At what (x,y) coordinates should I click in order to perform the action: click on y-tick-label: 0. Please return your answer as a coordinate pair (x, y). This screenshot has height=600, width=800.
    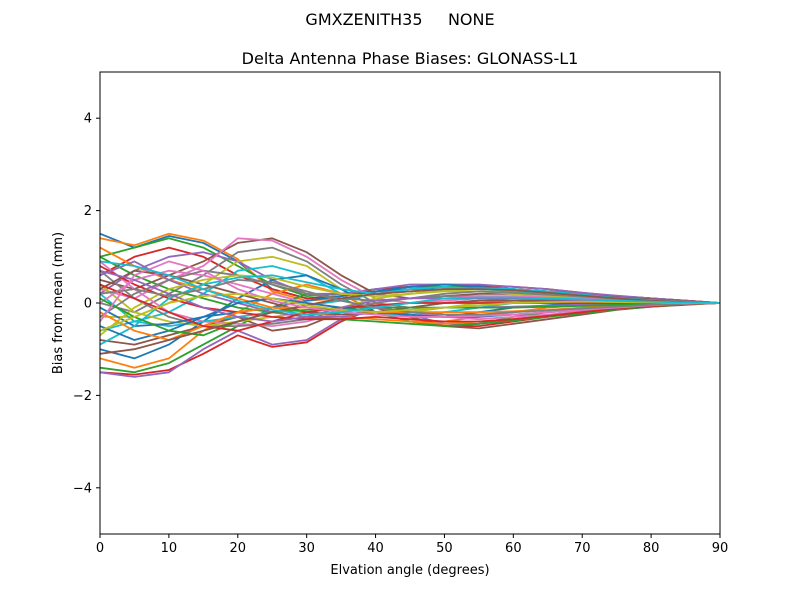
    Looking at the image, I should click on (88, 304).